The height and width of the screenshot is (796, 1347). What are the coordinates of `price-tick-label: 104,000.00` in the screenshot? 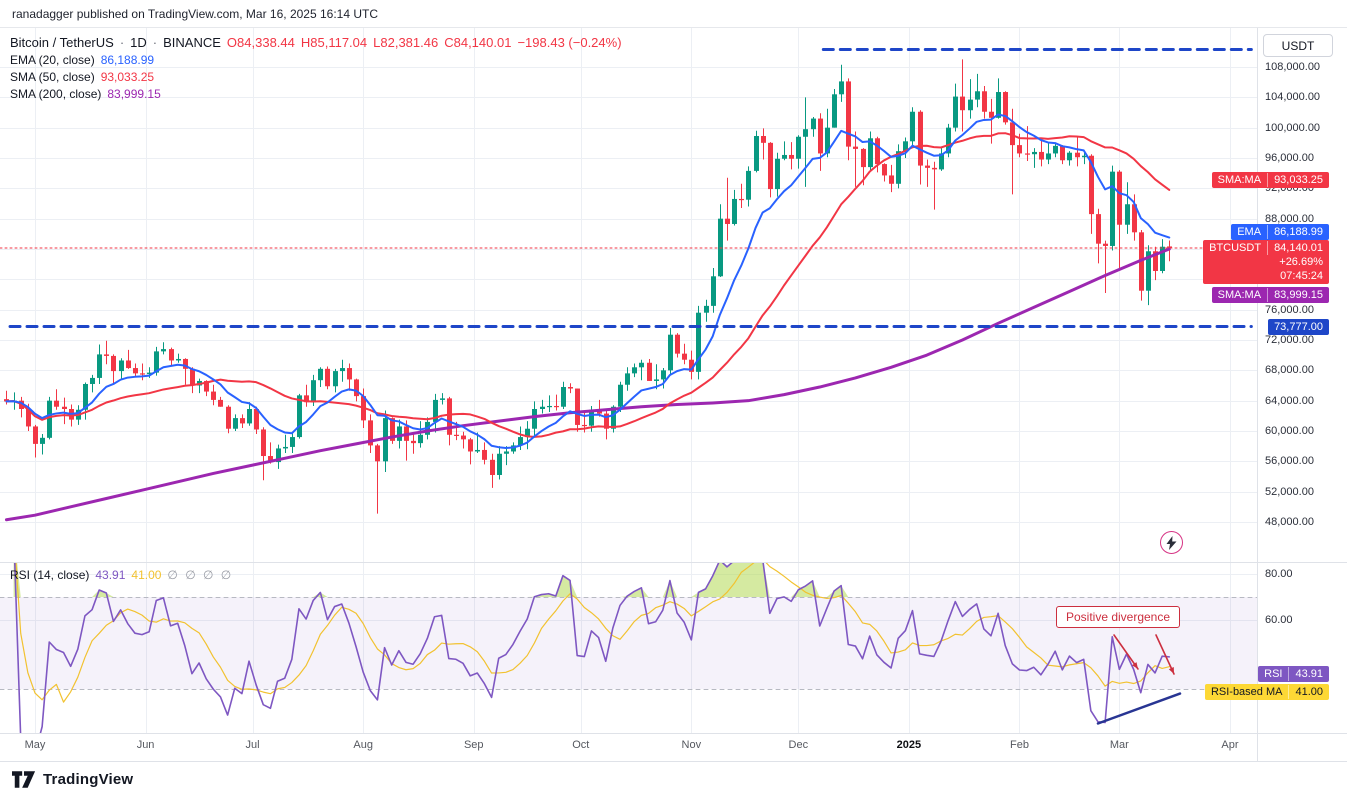 It's located at (1293, 97).